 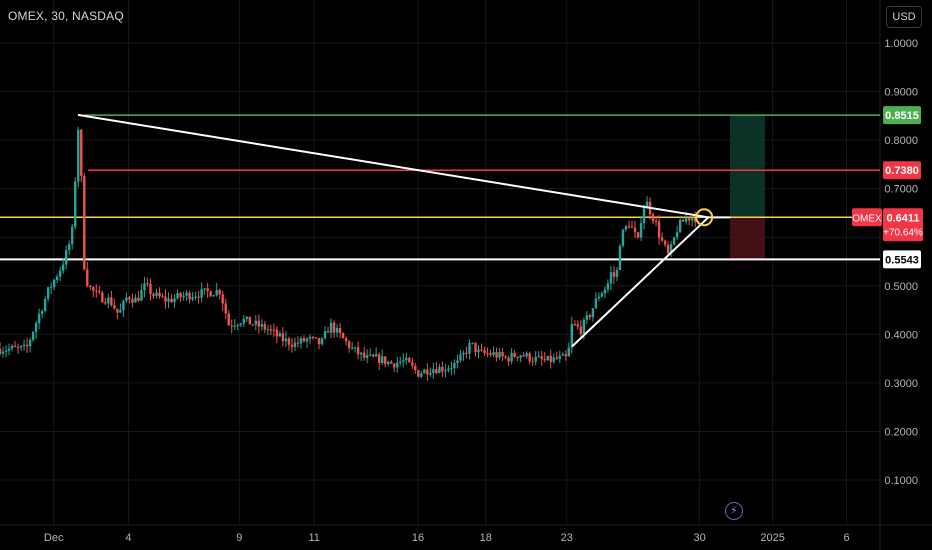 What do you see at coordinates (772, 538) in the screenshot?
I see `x-tick-label: 2025` at bounding box center [772, 538].